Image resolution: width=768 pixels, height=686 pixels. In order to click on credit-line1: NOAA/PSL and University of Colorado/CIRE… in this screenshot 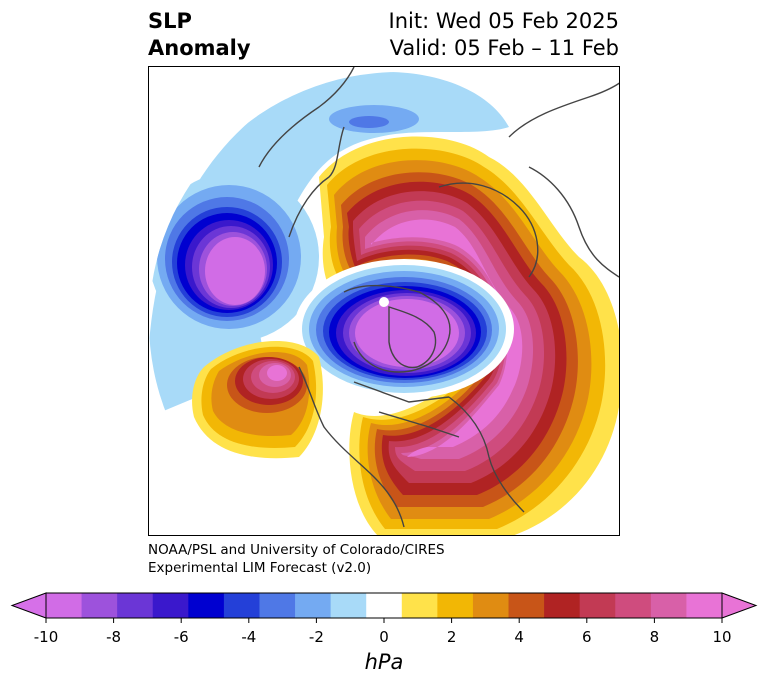, I will do `click(296, 550)`.